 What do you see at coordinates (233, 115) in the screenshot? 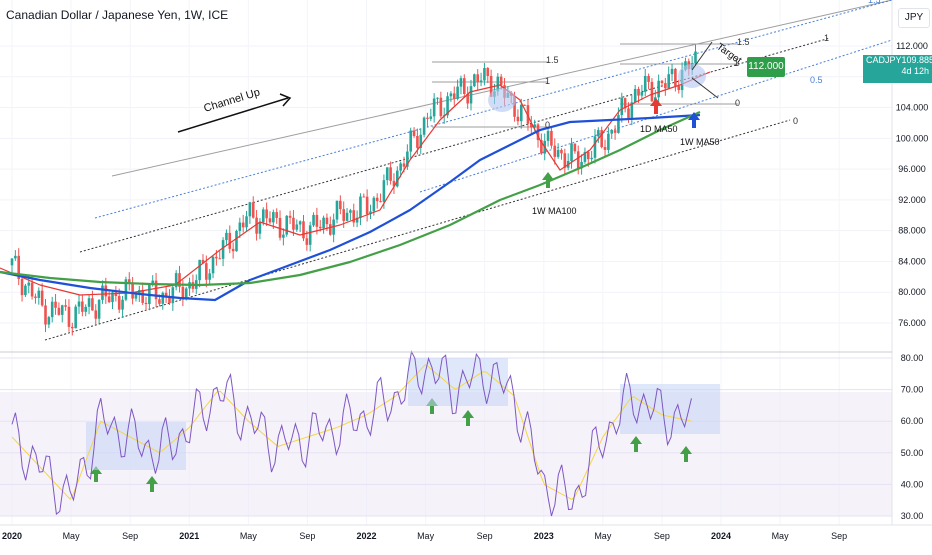
I see `channel-arrow` at bounding box center [233, 115].